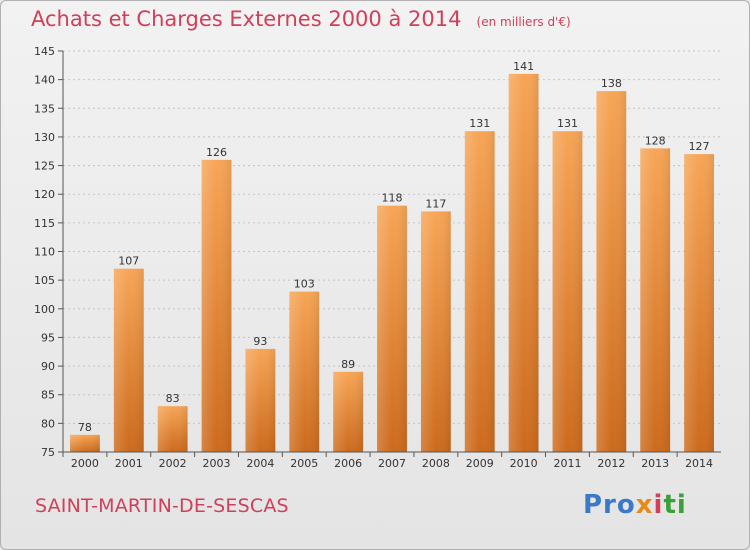  I want to click on y-tick-label: 75, so click(48, 452).